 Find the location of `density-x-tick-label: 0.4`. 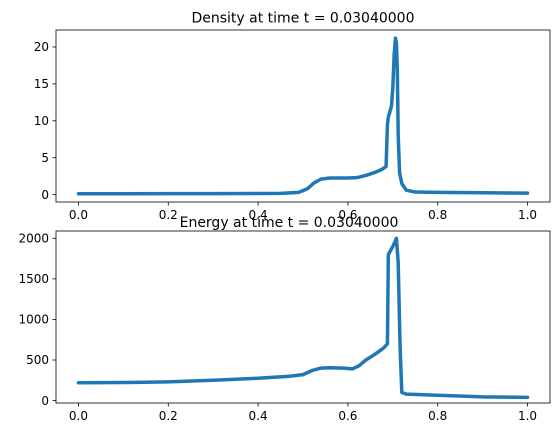

density-x-tick-label: 0.4 is located at coordinates (258, 215).